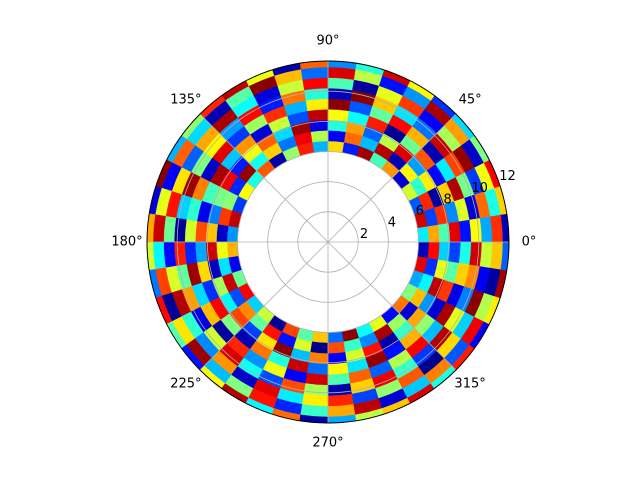 Image resolution: width=640 pixels, height=480 pixels. What do you see at coordinates (469, 384) in the screenshot?
I see `theta-tick-label: 315°` at bounding box center [469, 384].